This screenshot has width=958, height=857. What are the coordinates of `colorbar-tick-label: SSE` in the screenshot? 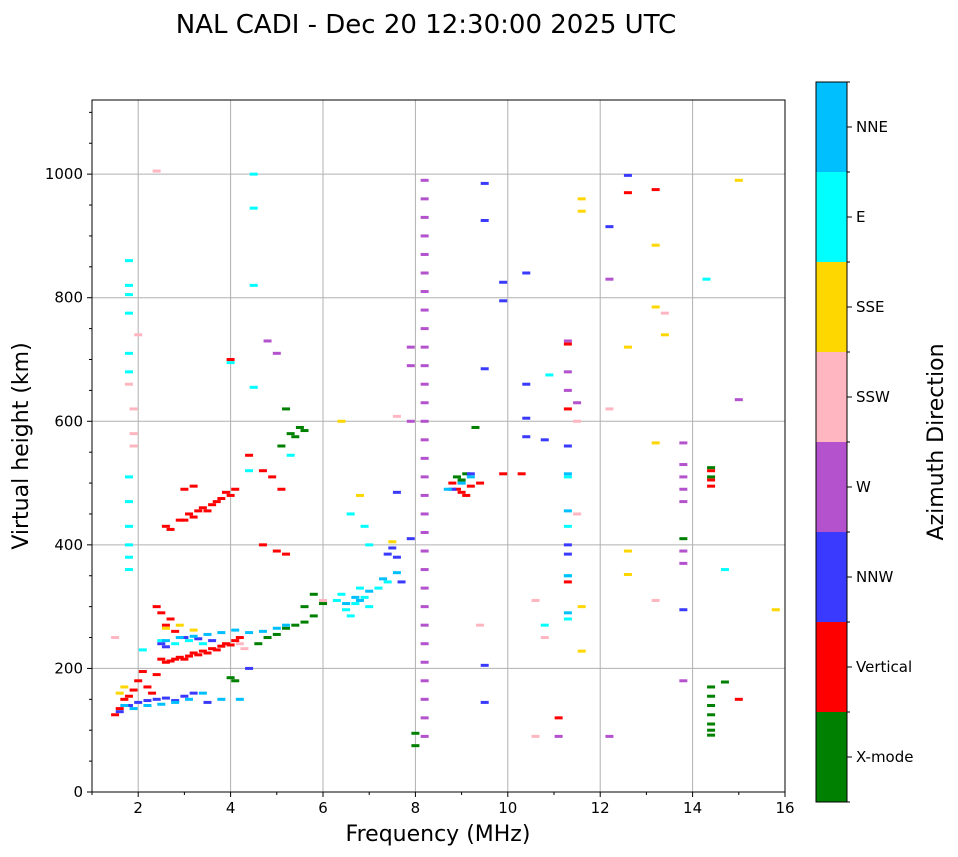 It's located at (870, 307).